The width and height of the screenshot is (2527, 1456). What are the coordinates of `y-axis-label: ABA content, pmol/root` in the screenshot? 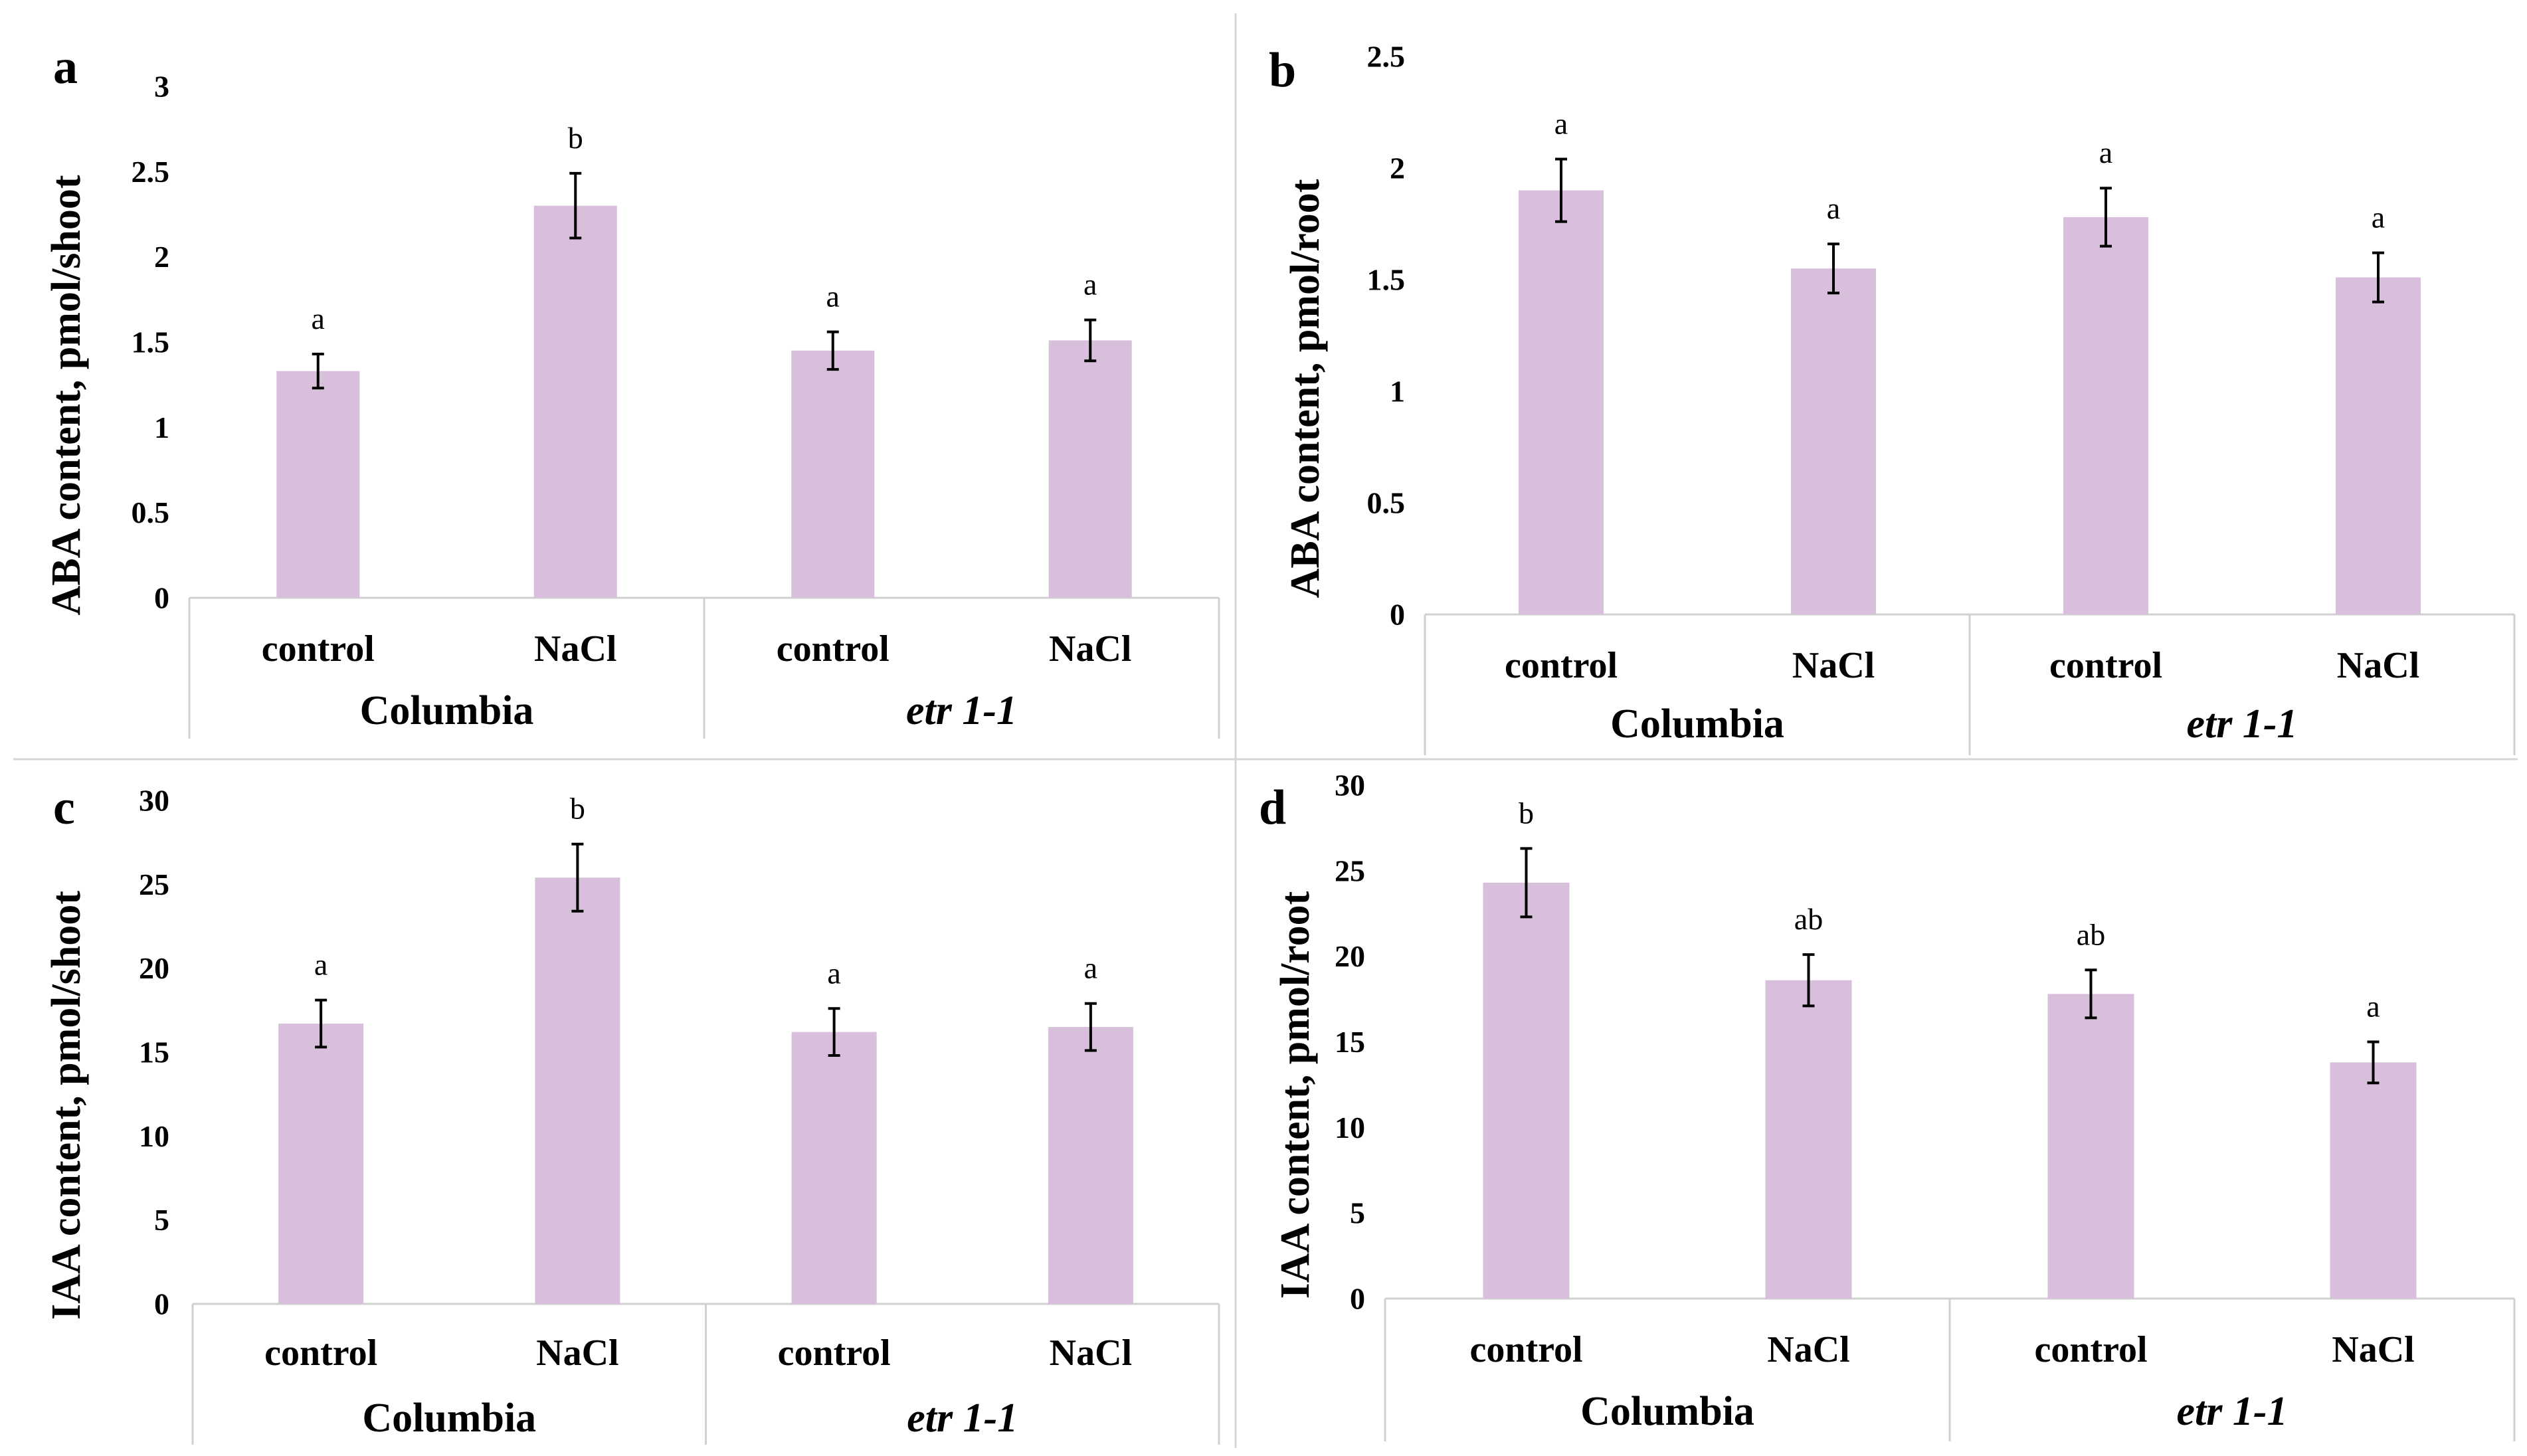 It's located at (1305, 388).